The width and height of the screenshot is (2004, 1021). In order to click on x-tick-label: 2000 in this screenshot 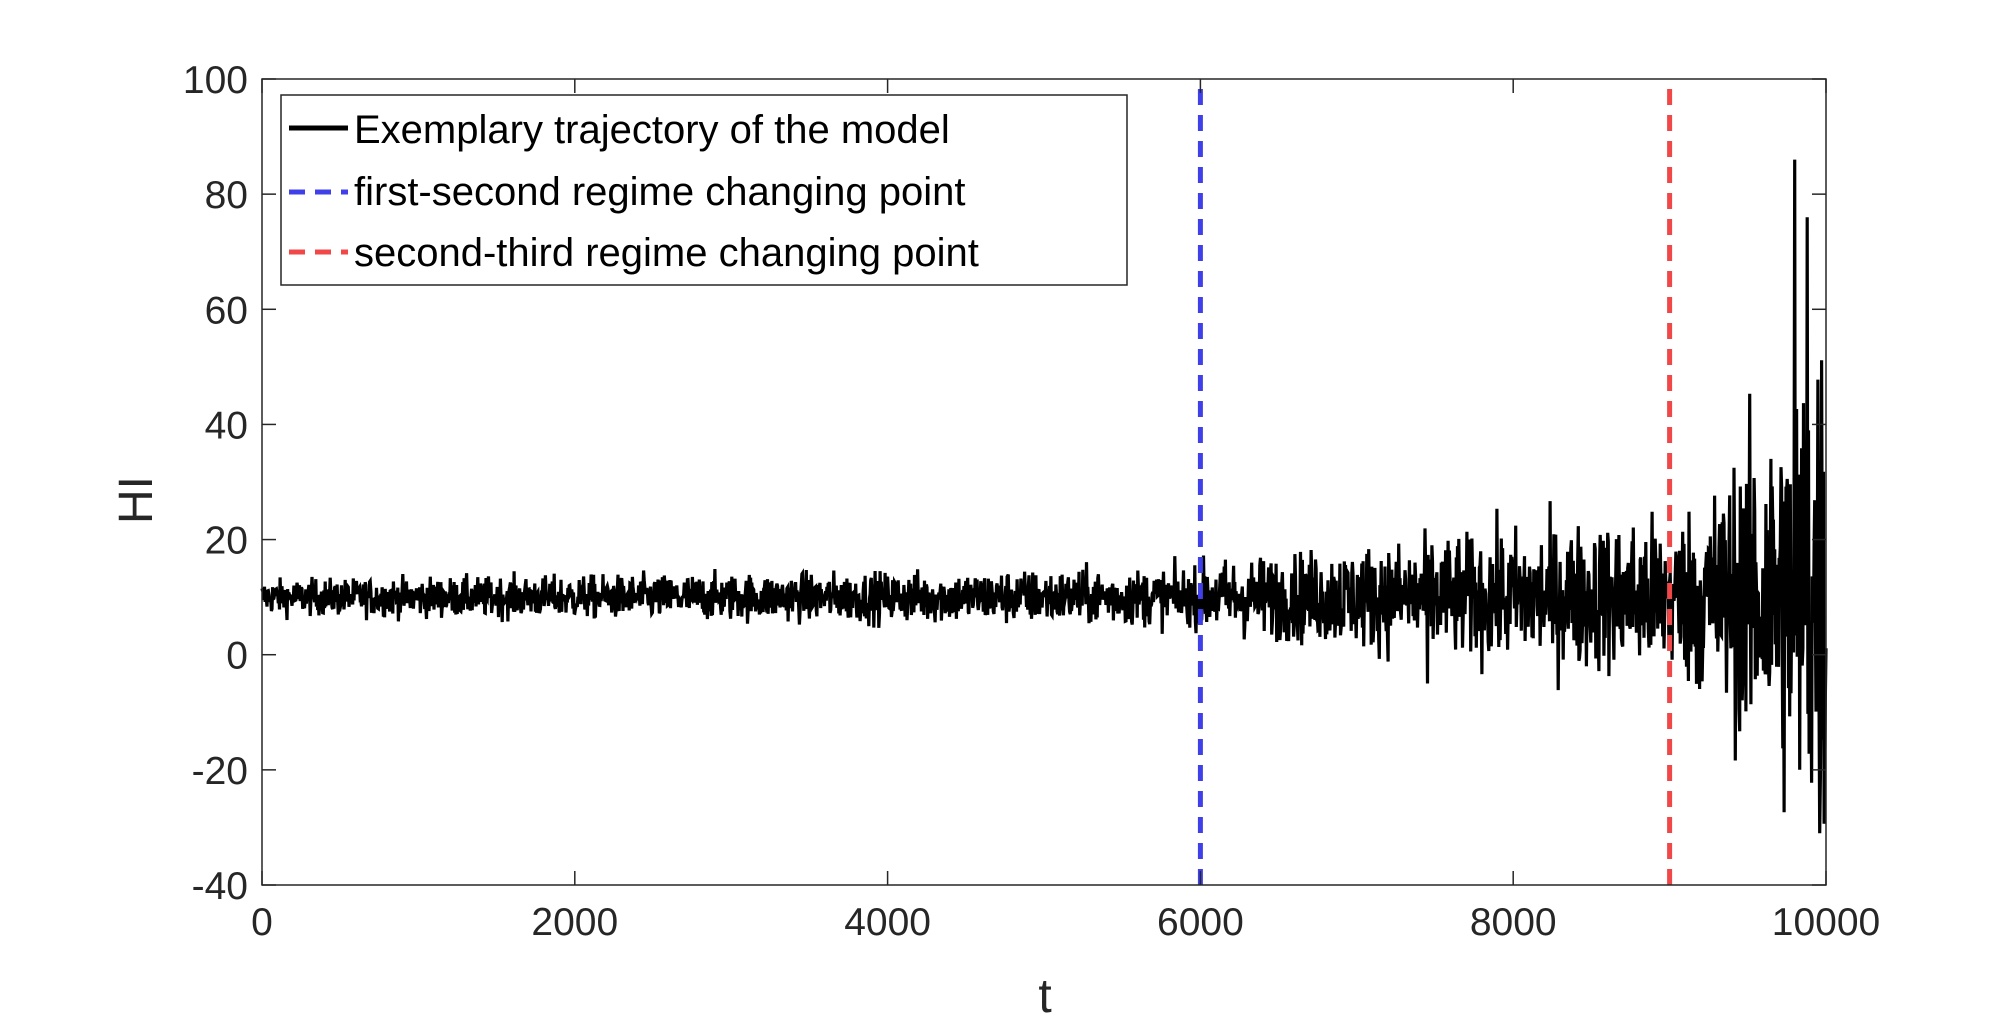, I will do `click(574, 922)`.